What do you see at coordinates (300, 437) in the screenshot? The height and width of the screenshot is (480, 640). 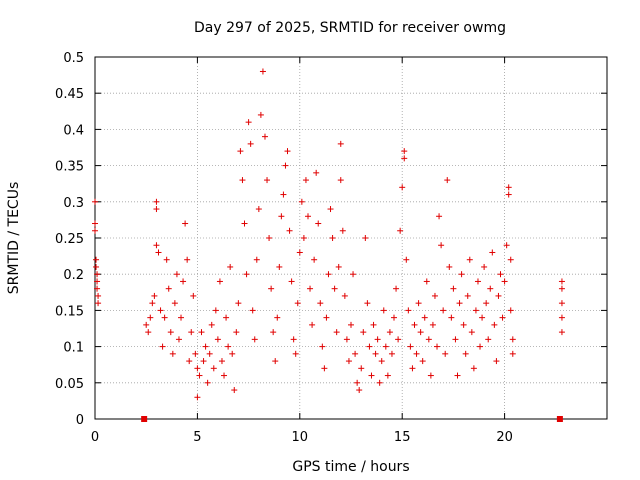 I see `x-tick-label: 10` at bounding box center [300, 437].